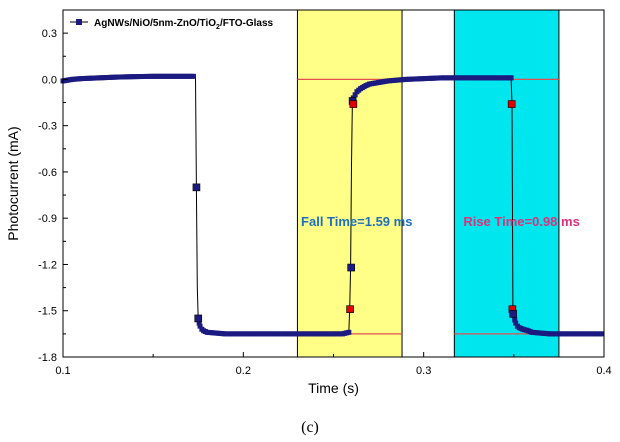 The image size is (620, 442). I want to click on y-tick-label: -1.2, so click(47, 265).